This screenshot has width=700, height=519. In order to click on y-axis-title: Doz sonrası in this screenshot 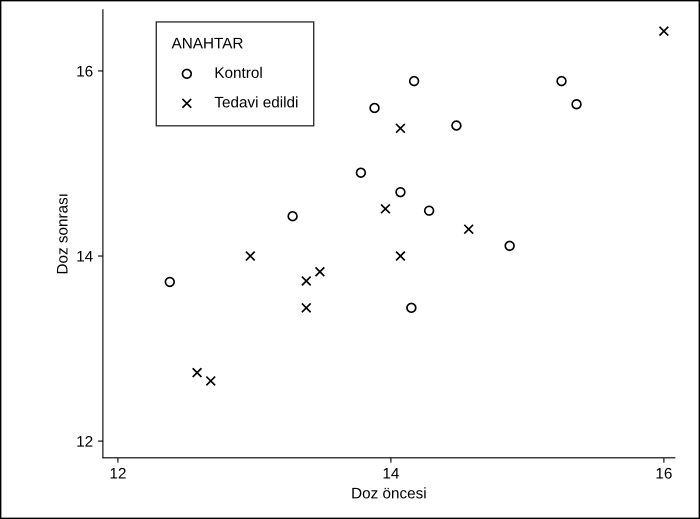, I will do `click(62, 234)`.